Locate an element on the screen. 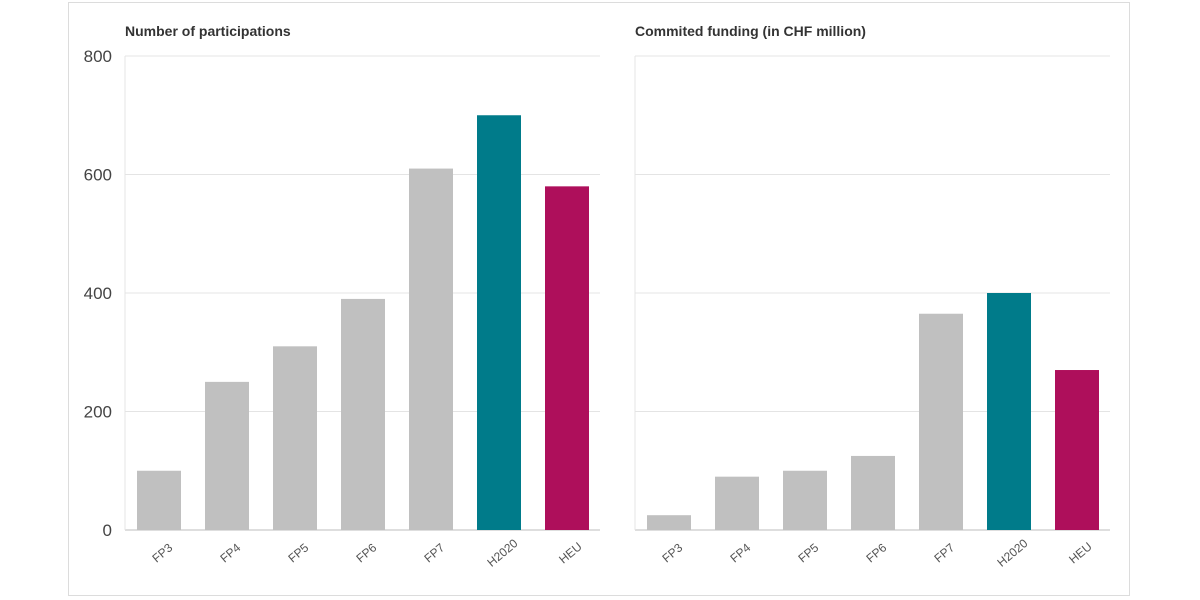 The height and width of the screenshot is (600, 1200). y-tick-label: 400 is located at coordinates (98, 293).